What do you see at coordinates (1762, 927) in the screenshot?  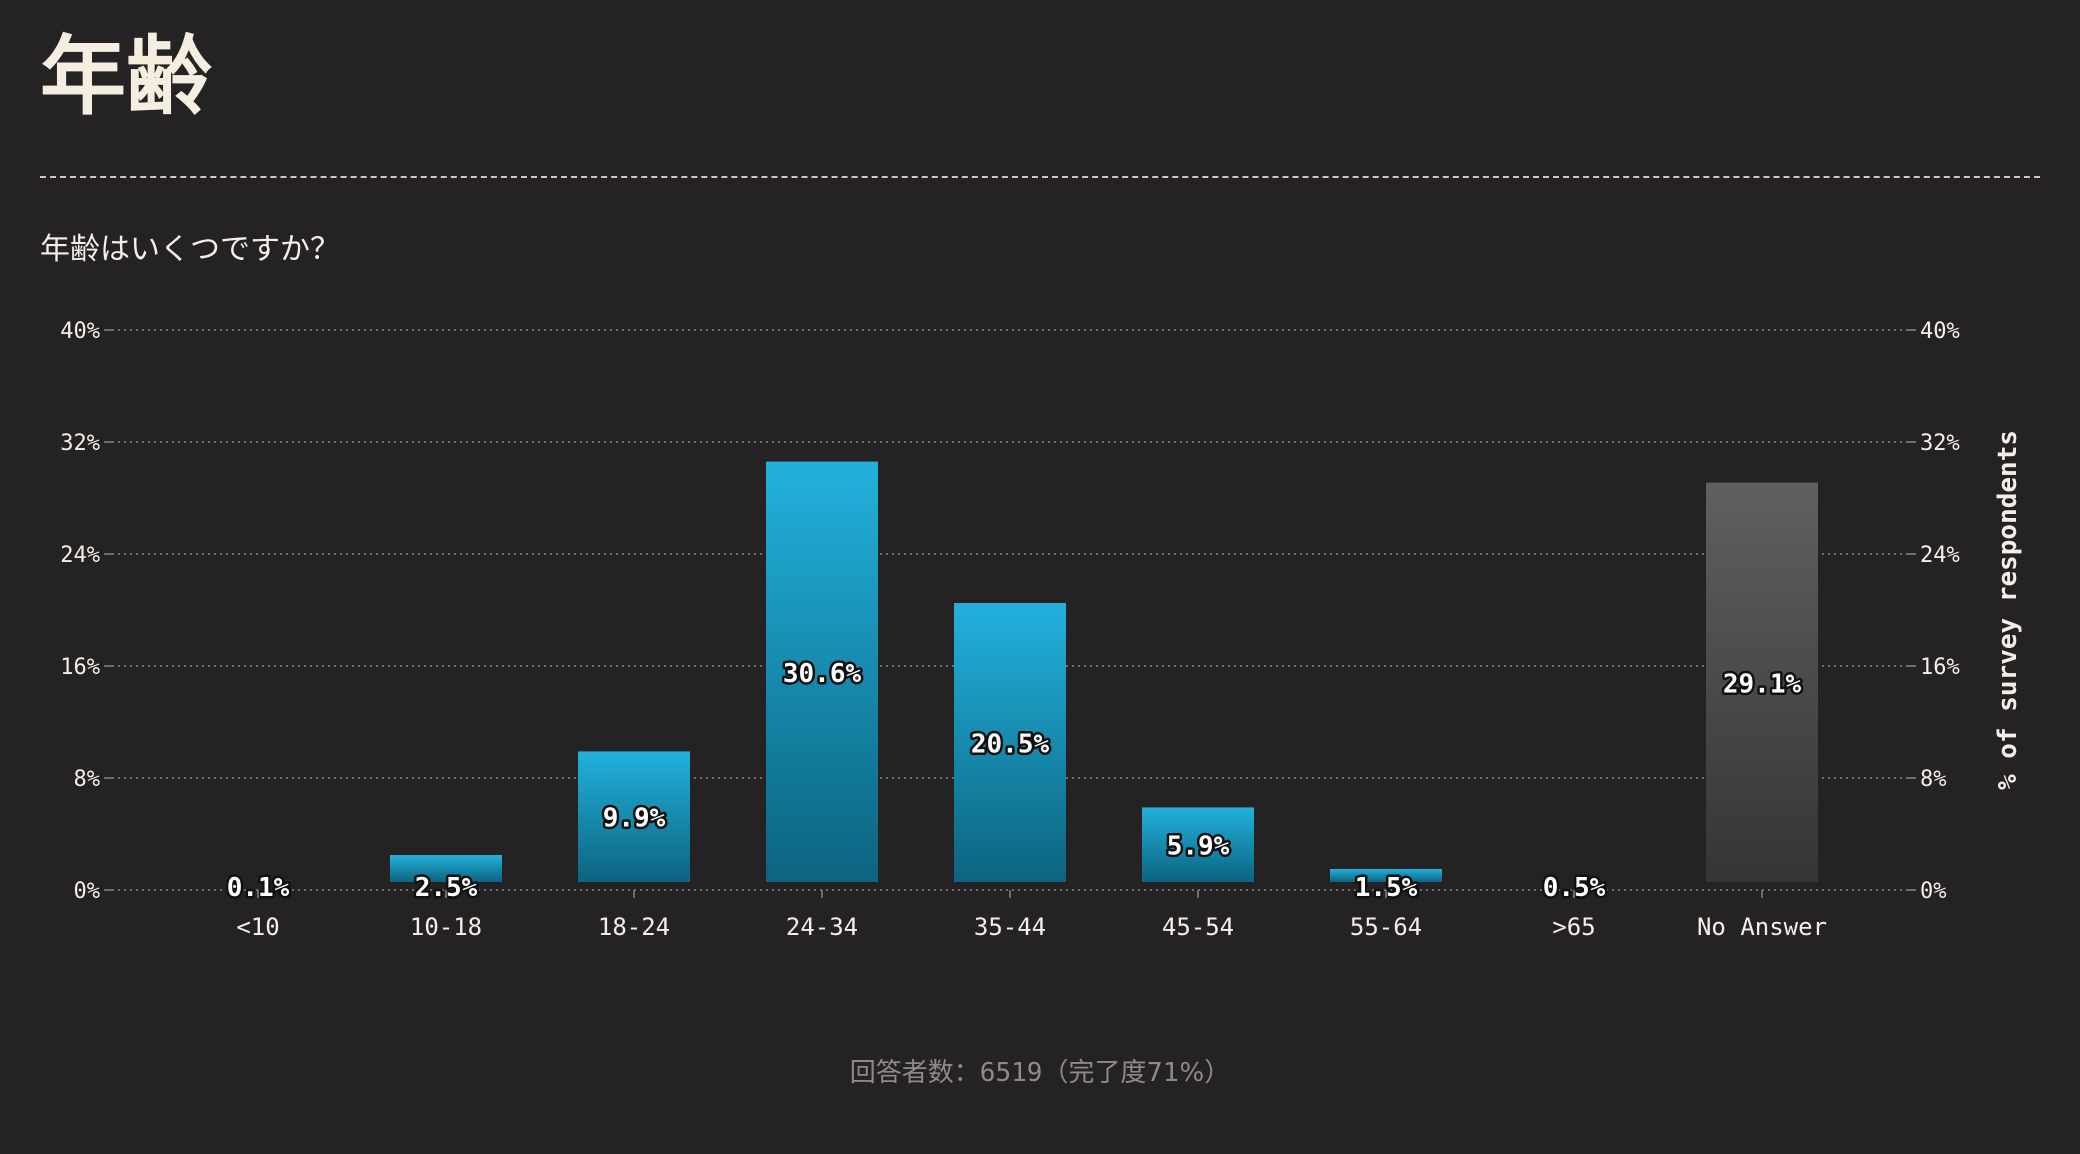 I see `x-tick-label-8: No Answer` at bounding box center [1762, 927].